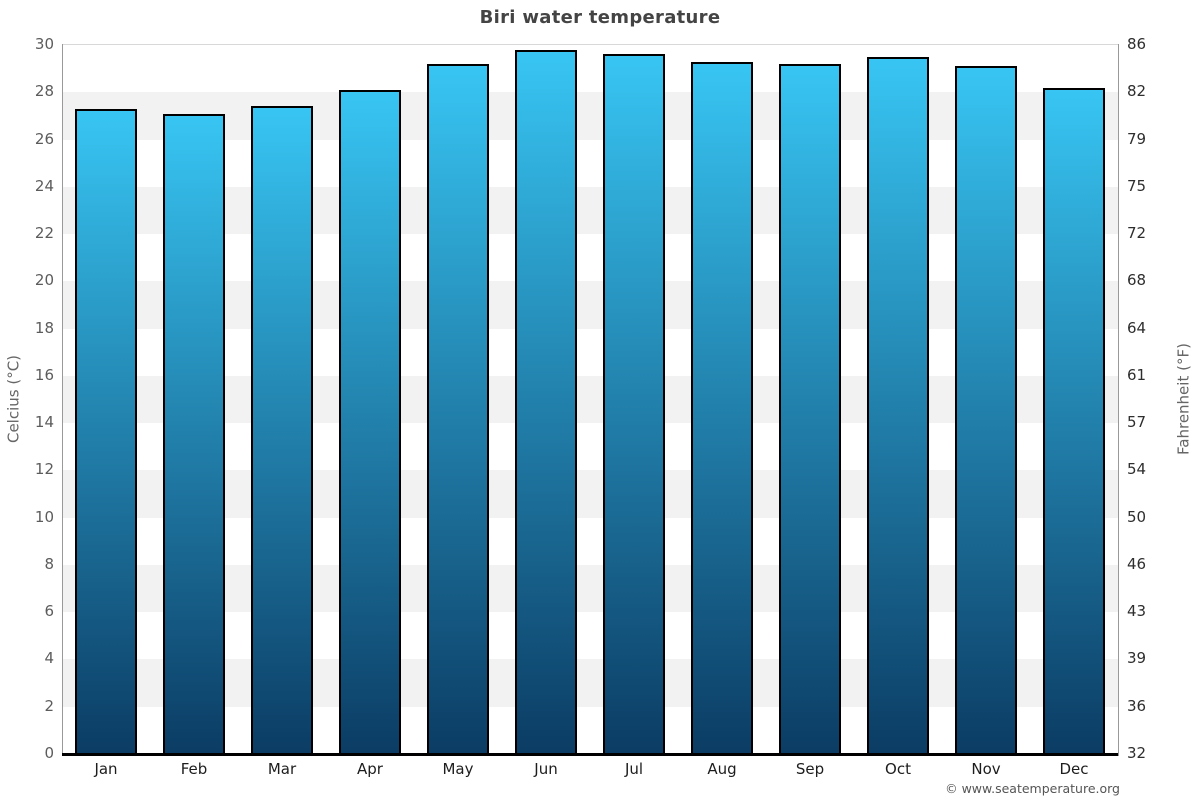 This screenshot has height=800, width=1200. I want to click on y-tick-celsius: 30, so click(44, 44).